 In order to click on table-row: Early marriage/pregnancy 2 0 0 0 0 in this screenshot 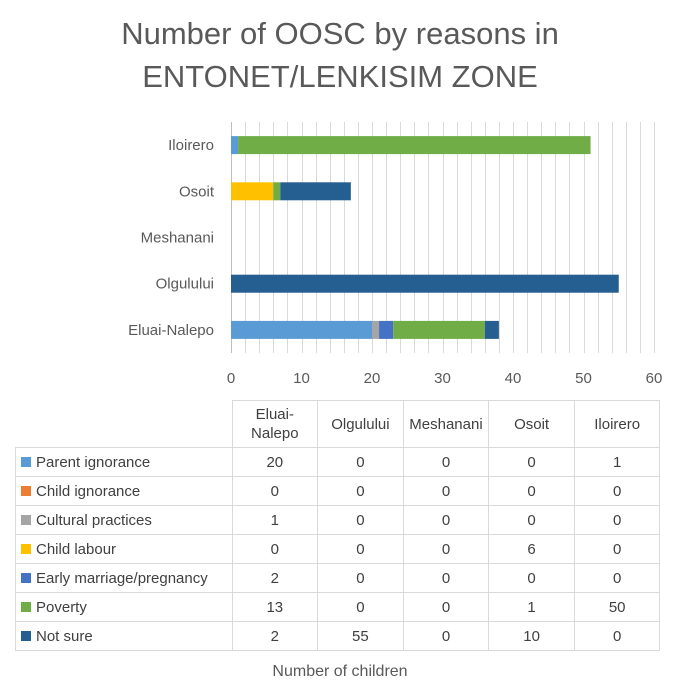, I will do `click(338, 578)`.